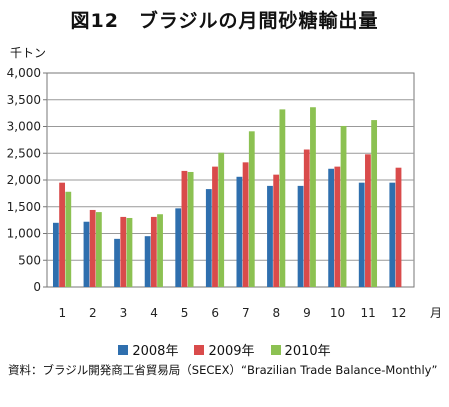 The height and width of the screenshot is (407, 449). I want to click on bar-2008年-11, so click(361, 234).